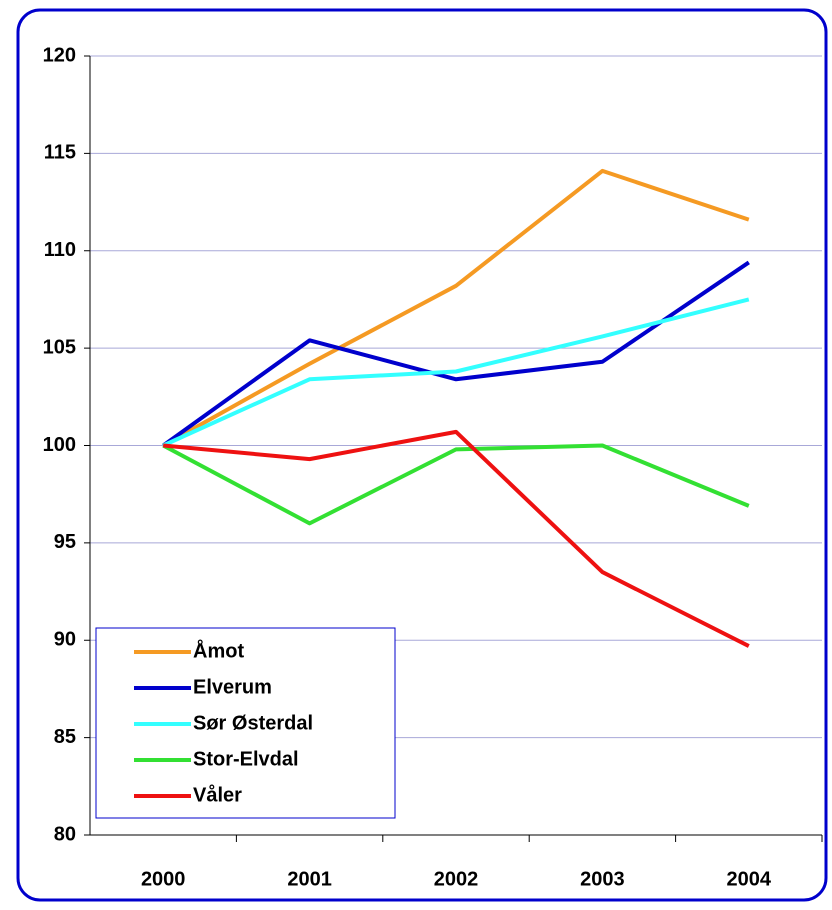 The height and width of the screenshot is (910, 832). I want to click on legend-label: Stor-Elvdal, so click(246, 759).